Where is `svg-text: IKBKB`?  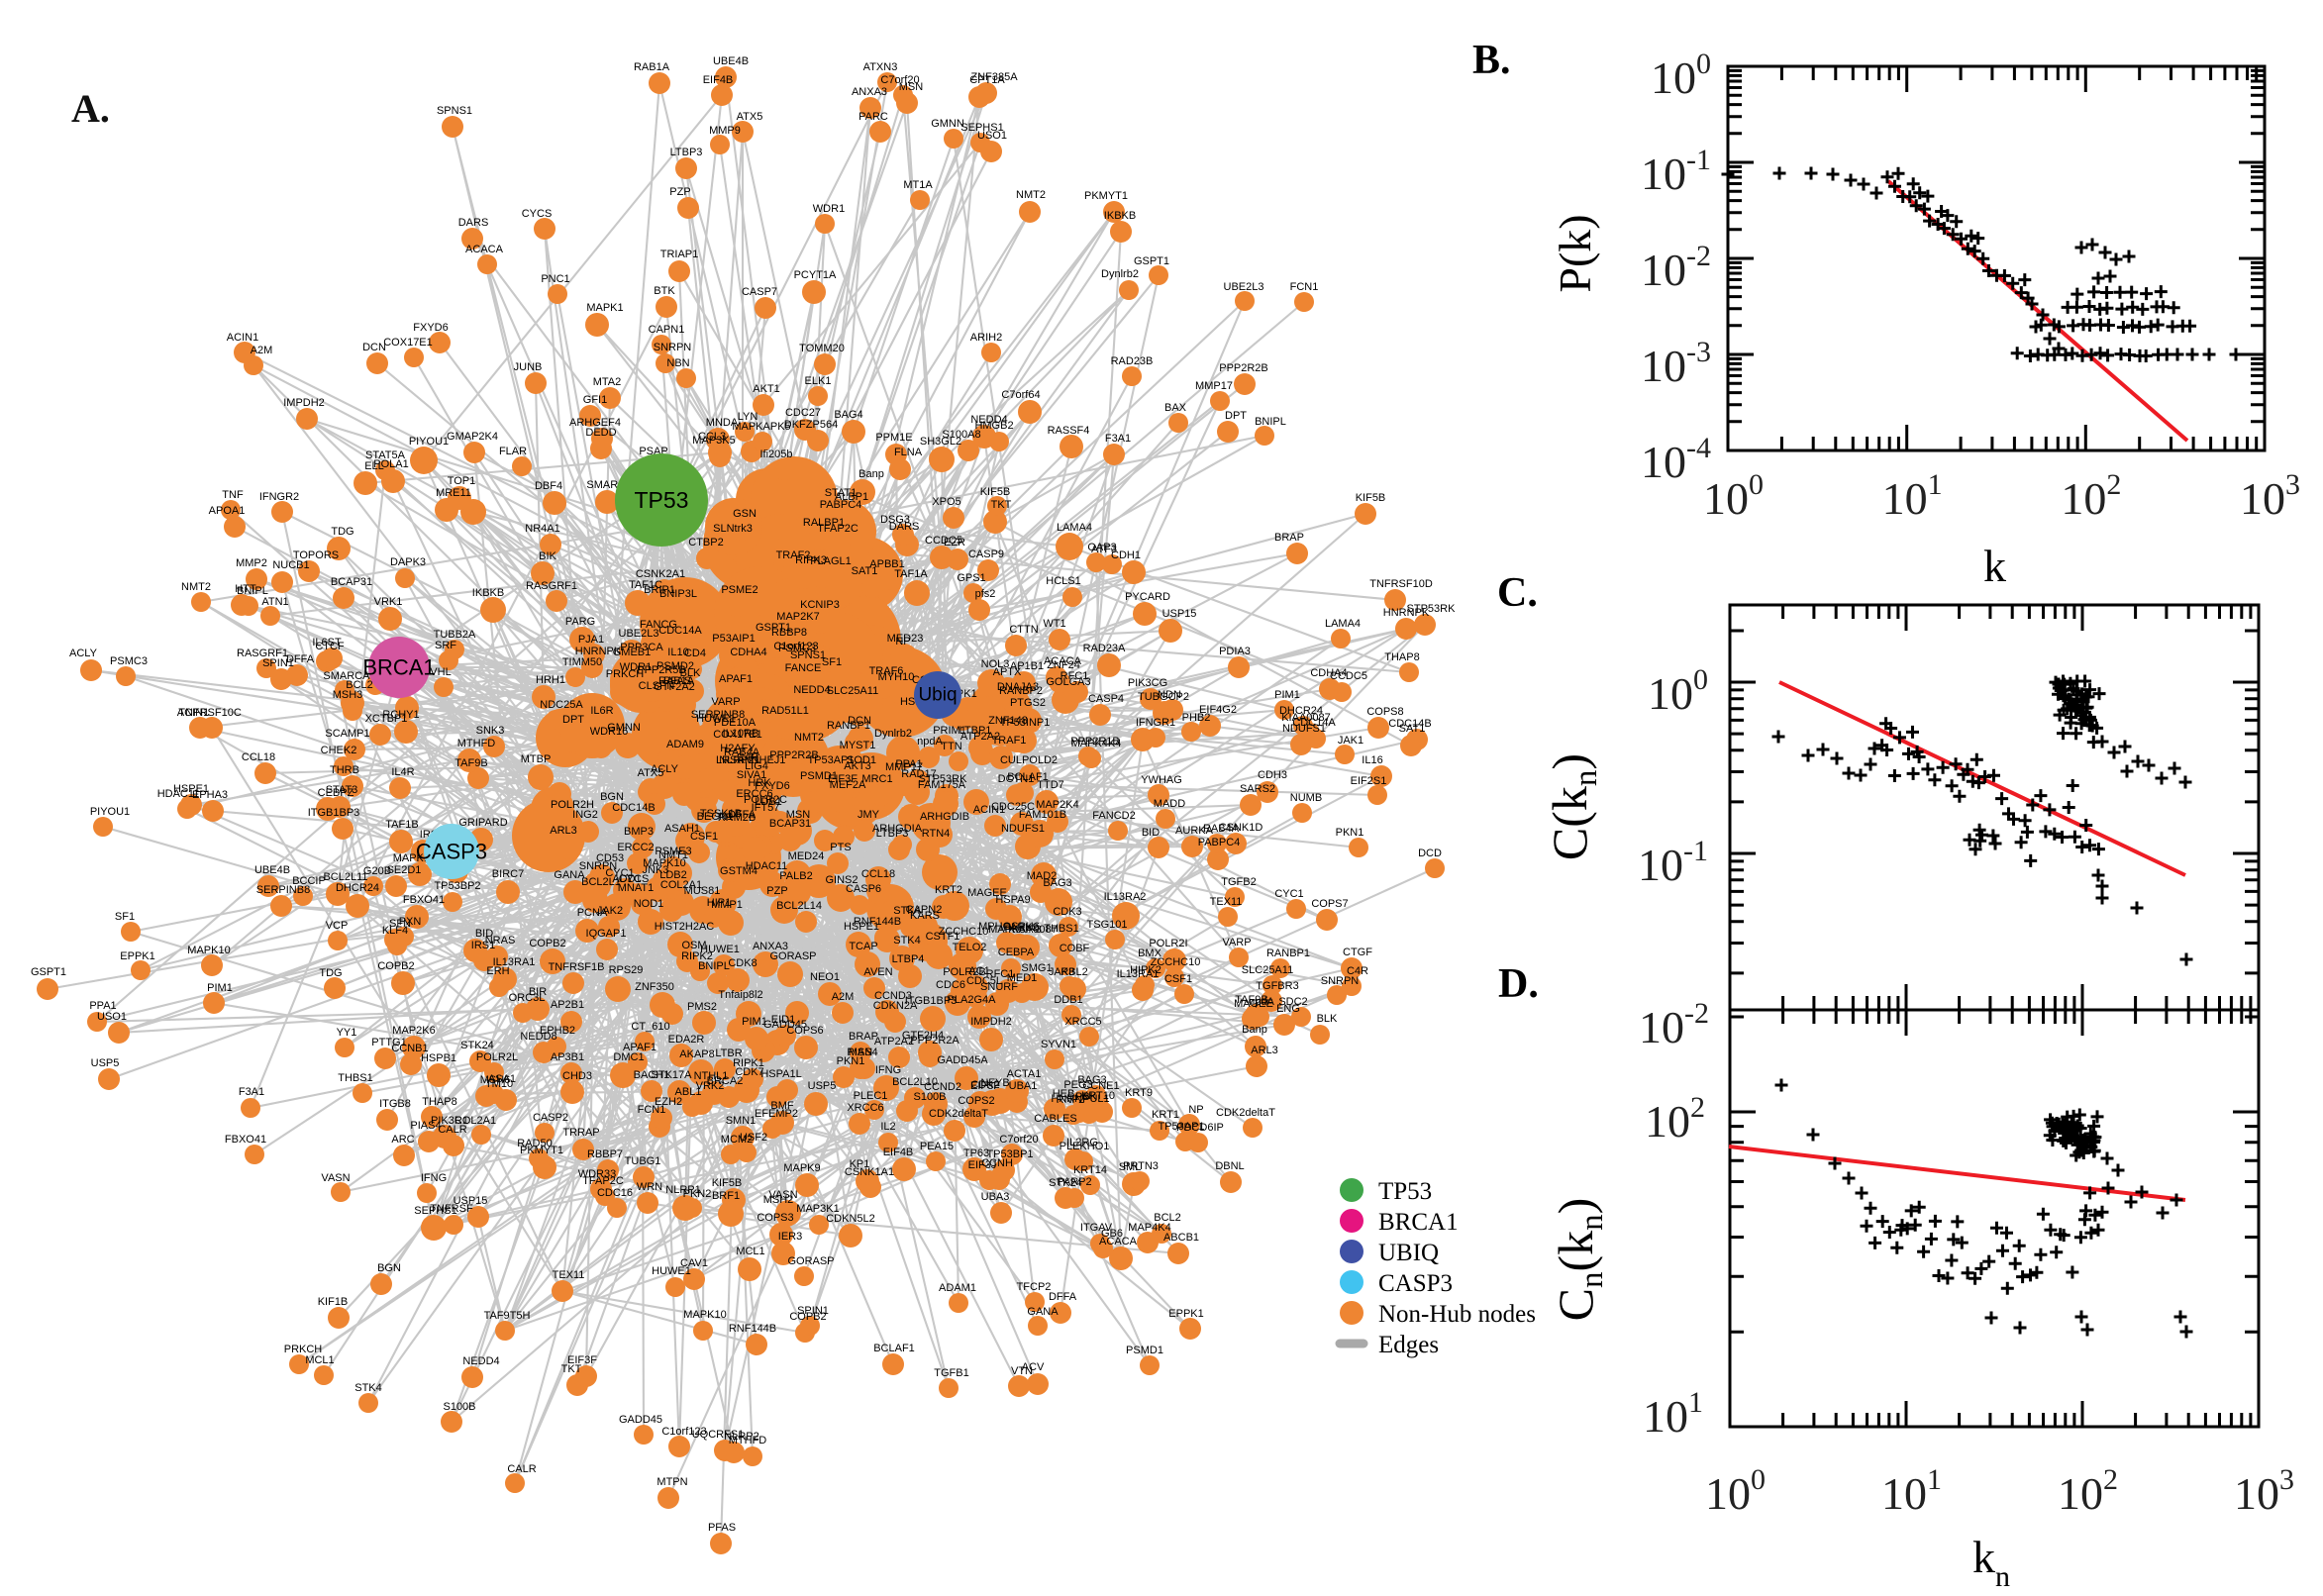
svg-text: IKBKB is located at coordinates (1120, 216).